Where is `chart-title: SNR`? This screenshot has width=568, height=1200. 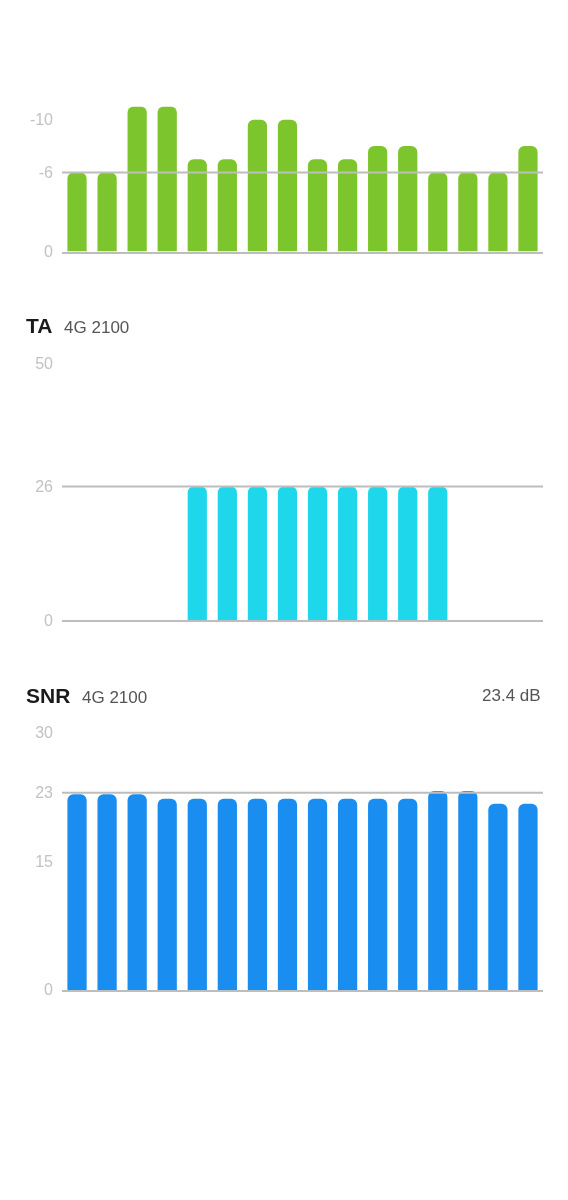
chart-title: SNR is located at coordinates (48, 695).